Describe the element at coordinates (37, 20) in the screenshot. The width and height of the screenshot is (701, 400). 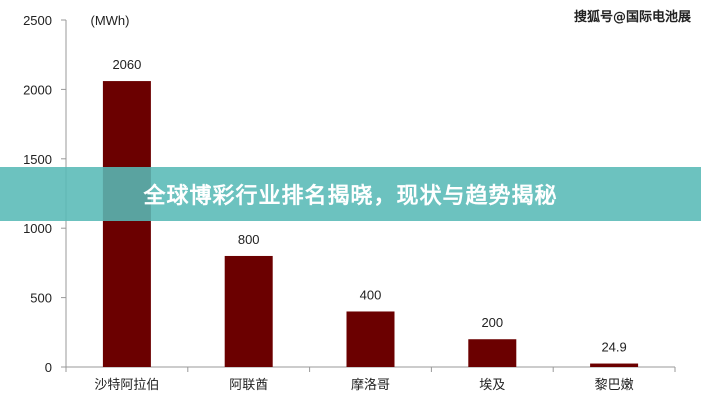
I see `y-tick-label: 2500` at that location.